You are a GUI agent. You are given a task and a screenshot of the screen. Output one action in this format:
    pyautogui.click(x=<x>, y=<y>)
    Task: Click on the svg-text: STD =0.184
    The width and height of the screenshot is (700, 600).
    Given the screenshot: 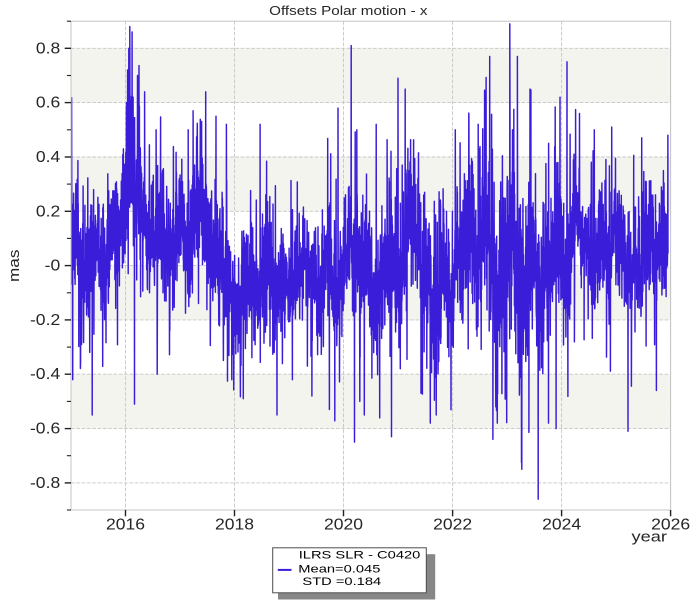 What is the action you would take?
    pyautogui.click(x=341, y=581)
    